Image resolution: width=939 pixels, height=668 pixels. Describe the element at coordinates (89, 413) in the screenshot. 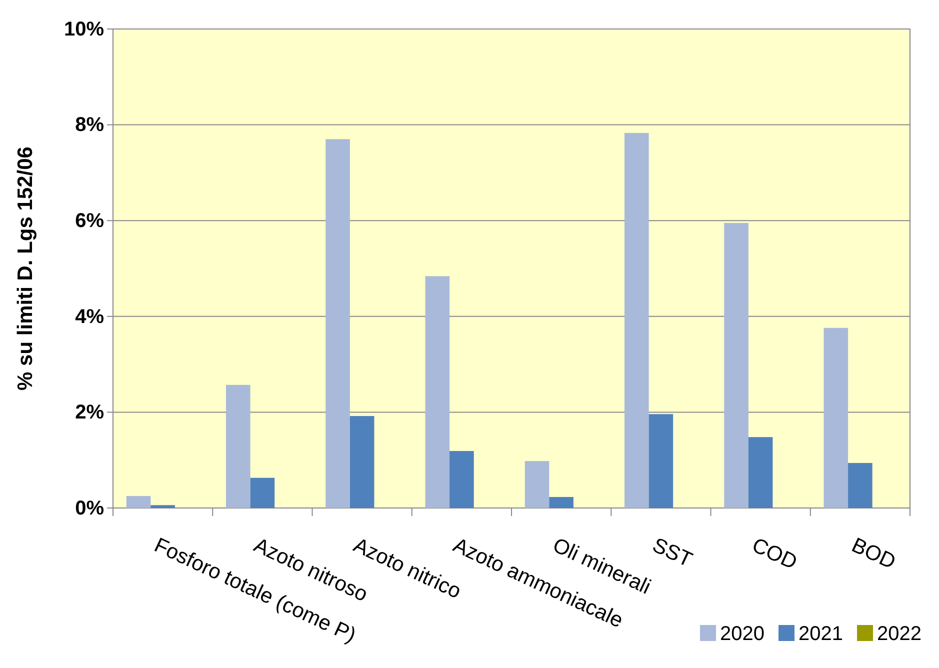

I see `y-tick-label: 2%` at that location.